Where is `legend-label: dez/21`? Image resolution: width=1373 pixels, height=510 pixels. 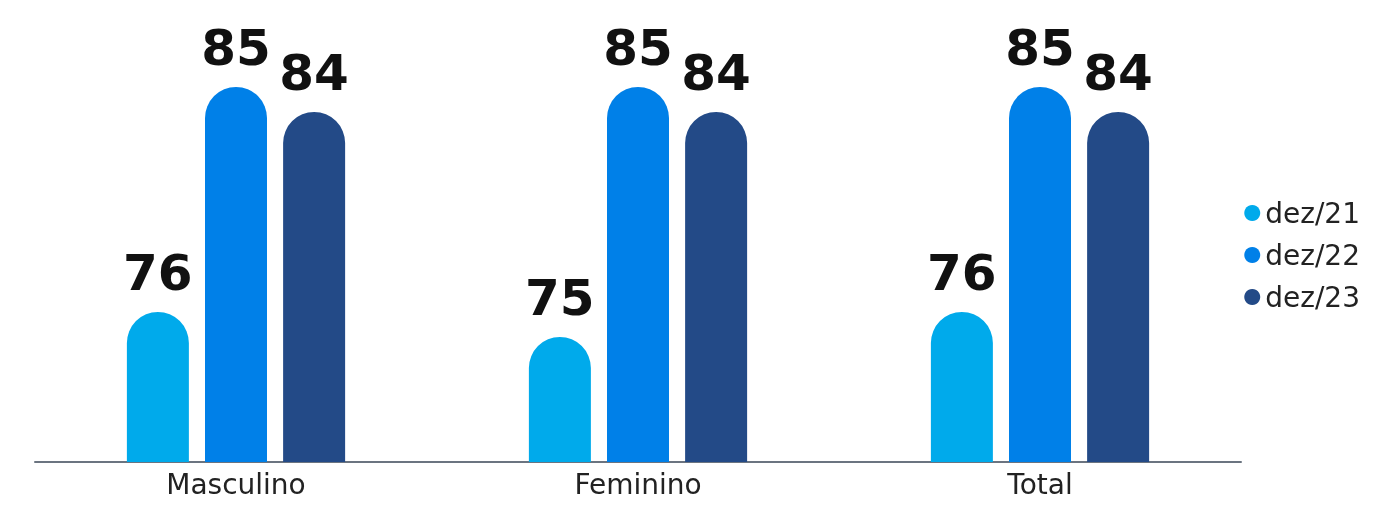 legend-label: dez/21 is located at coordinates (1313, 213).